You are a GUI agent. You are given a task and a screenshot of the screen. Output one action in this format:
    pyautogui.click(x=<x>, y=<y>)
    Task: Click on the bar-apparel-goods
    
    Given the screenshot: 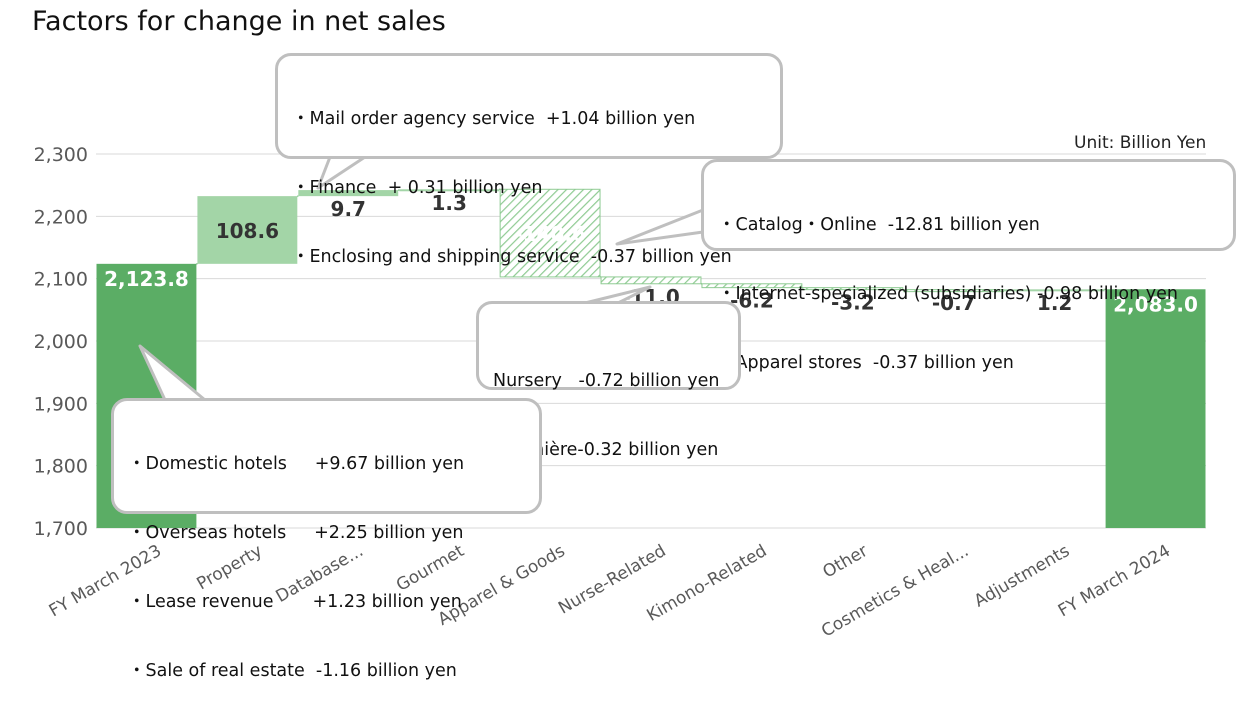 What is the action you would take?
    pyautogui.click(x=550, y=233)
    